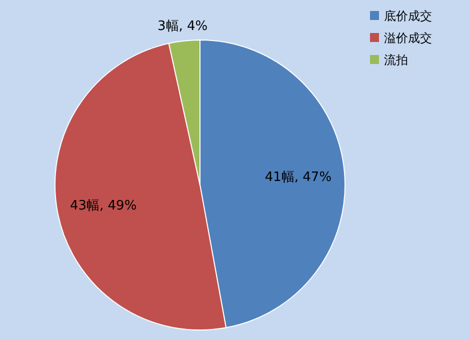 This screenshot has height=340, width=470. What do you see at coordinates (408, 38) in the screenshot?
I see `legend-label: 溢价成交` at bounding box center [408, 38].